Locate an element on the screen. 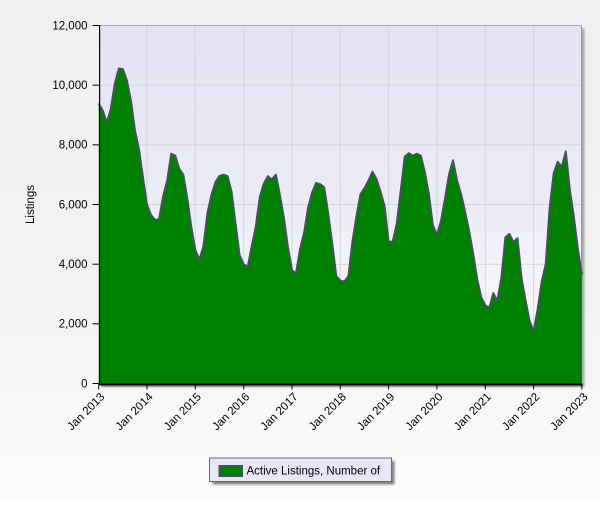 Image resolution: width=600 pixels, height=505 pixels. svg-text: 8,000 is located at coordinates (73, 146).